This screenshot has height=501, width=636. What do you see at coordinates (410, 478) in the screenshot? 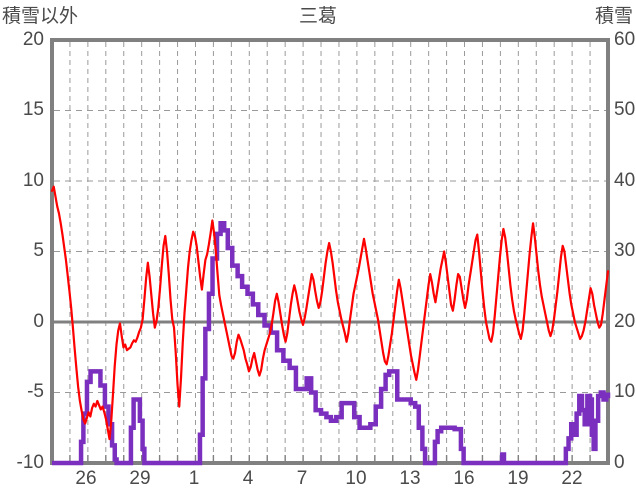
I see `xtick-6: 13` at bounding box center [410, 478].